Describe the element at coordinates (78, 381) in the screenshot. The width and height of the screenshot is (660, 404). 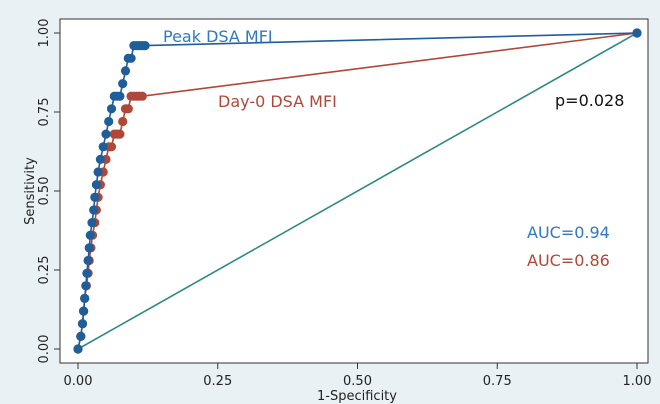
I see `x-tick-label: 0.00` at that location.